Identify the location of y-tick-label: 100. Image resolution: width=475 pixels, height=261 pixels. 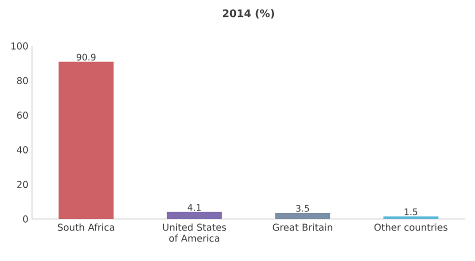
(19, 46).